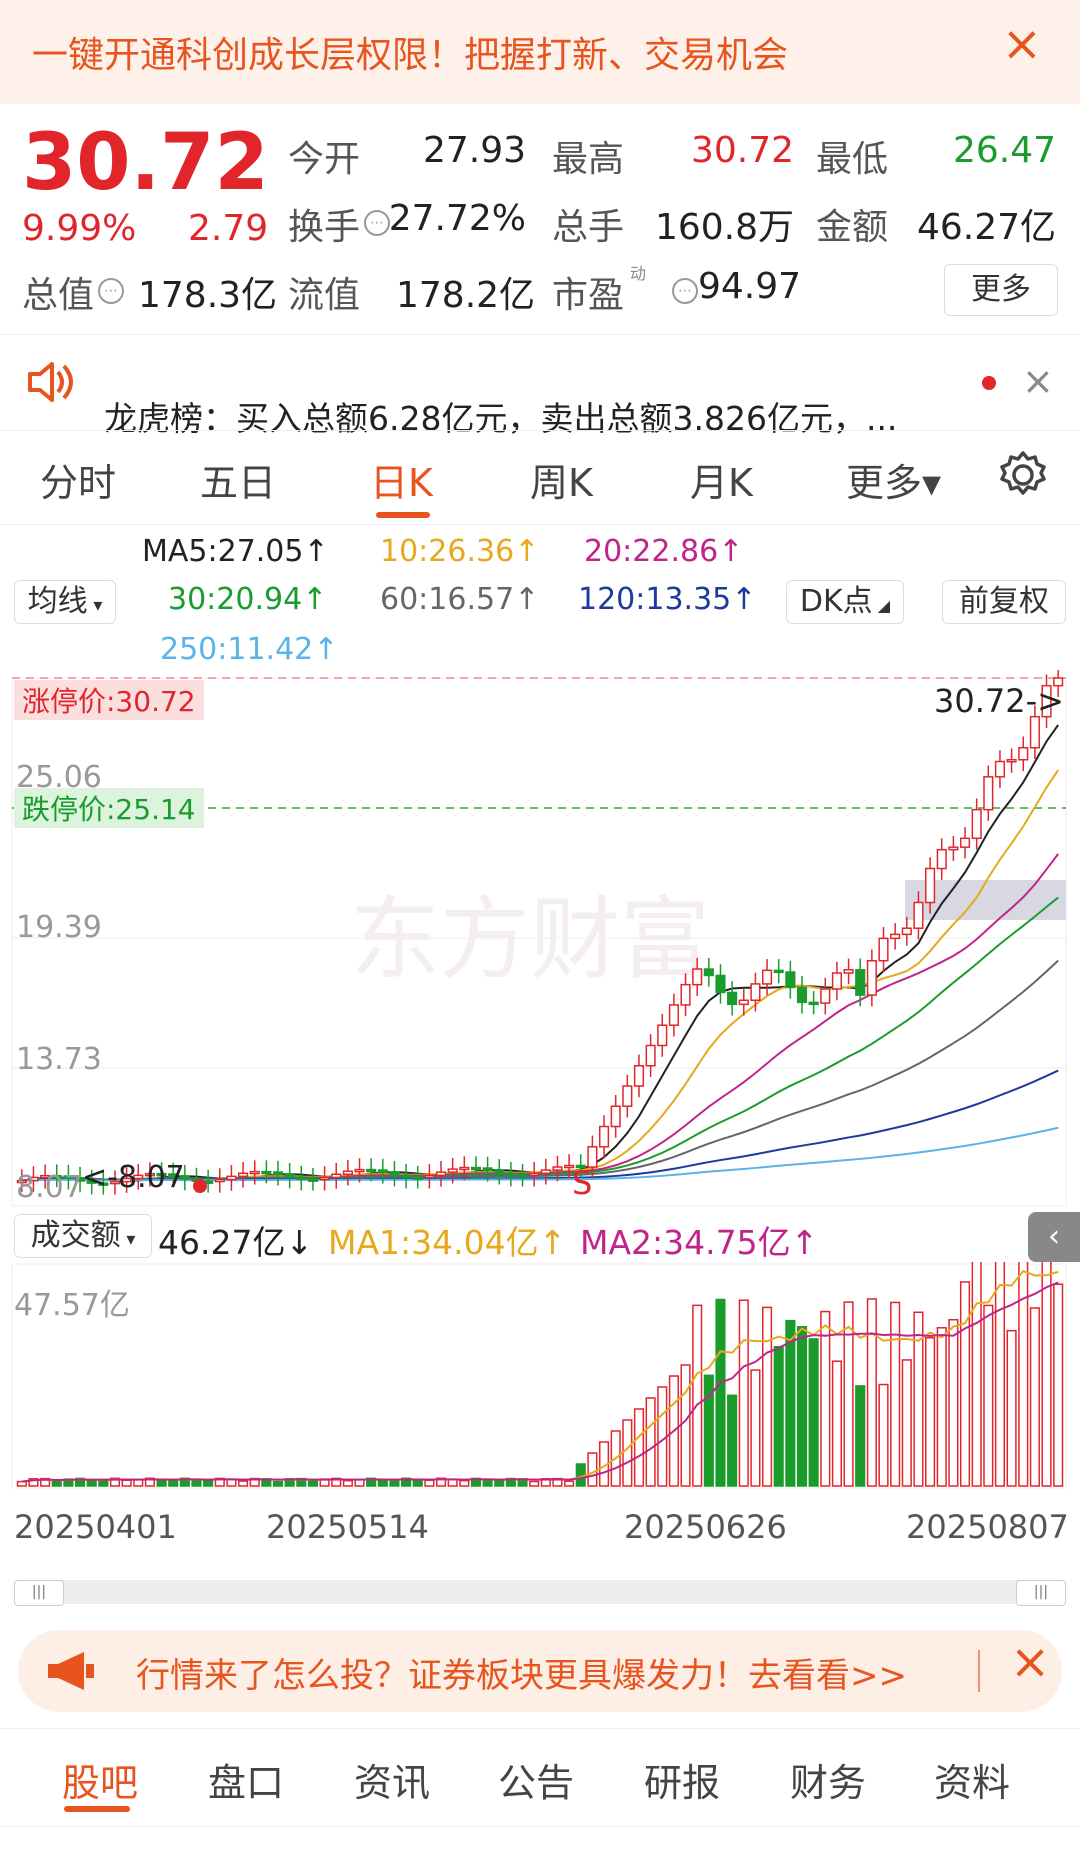 Image resolution: width=1080 pixels, height=1857 pixels. Describe the element at coordinates (721, 483) in the screenshot. I see `tab-4: 月K` at that location.